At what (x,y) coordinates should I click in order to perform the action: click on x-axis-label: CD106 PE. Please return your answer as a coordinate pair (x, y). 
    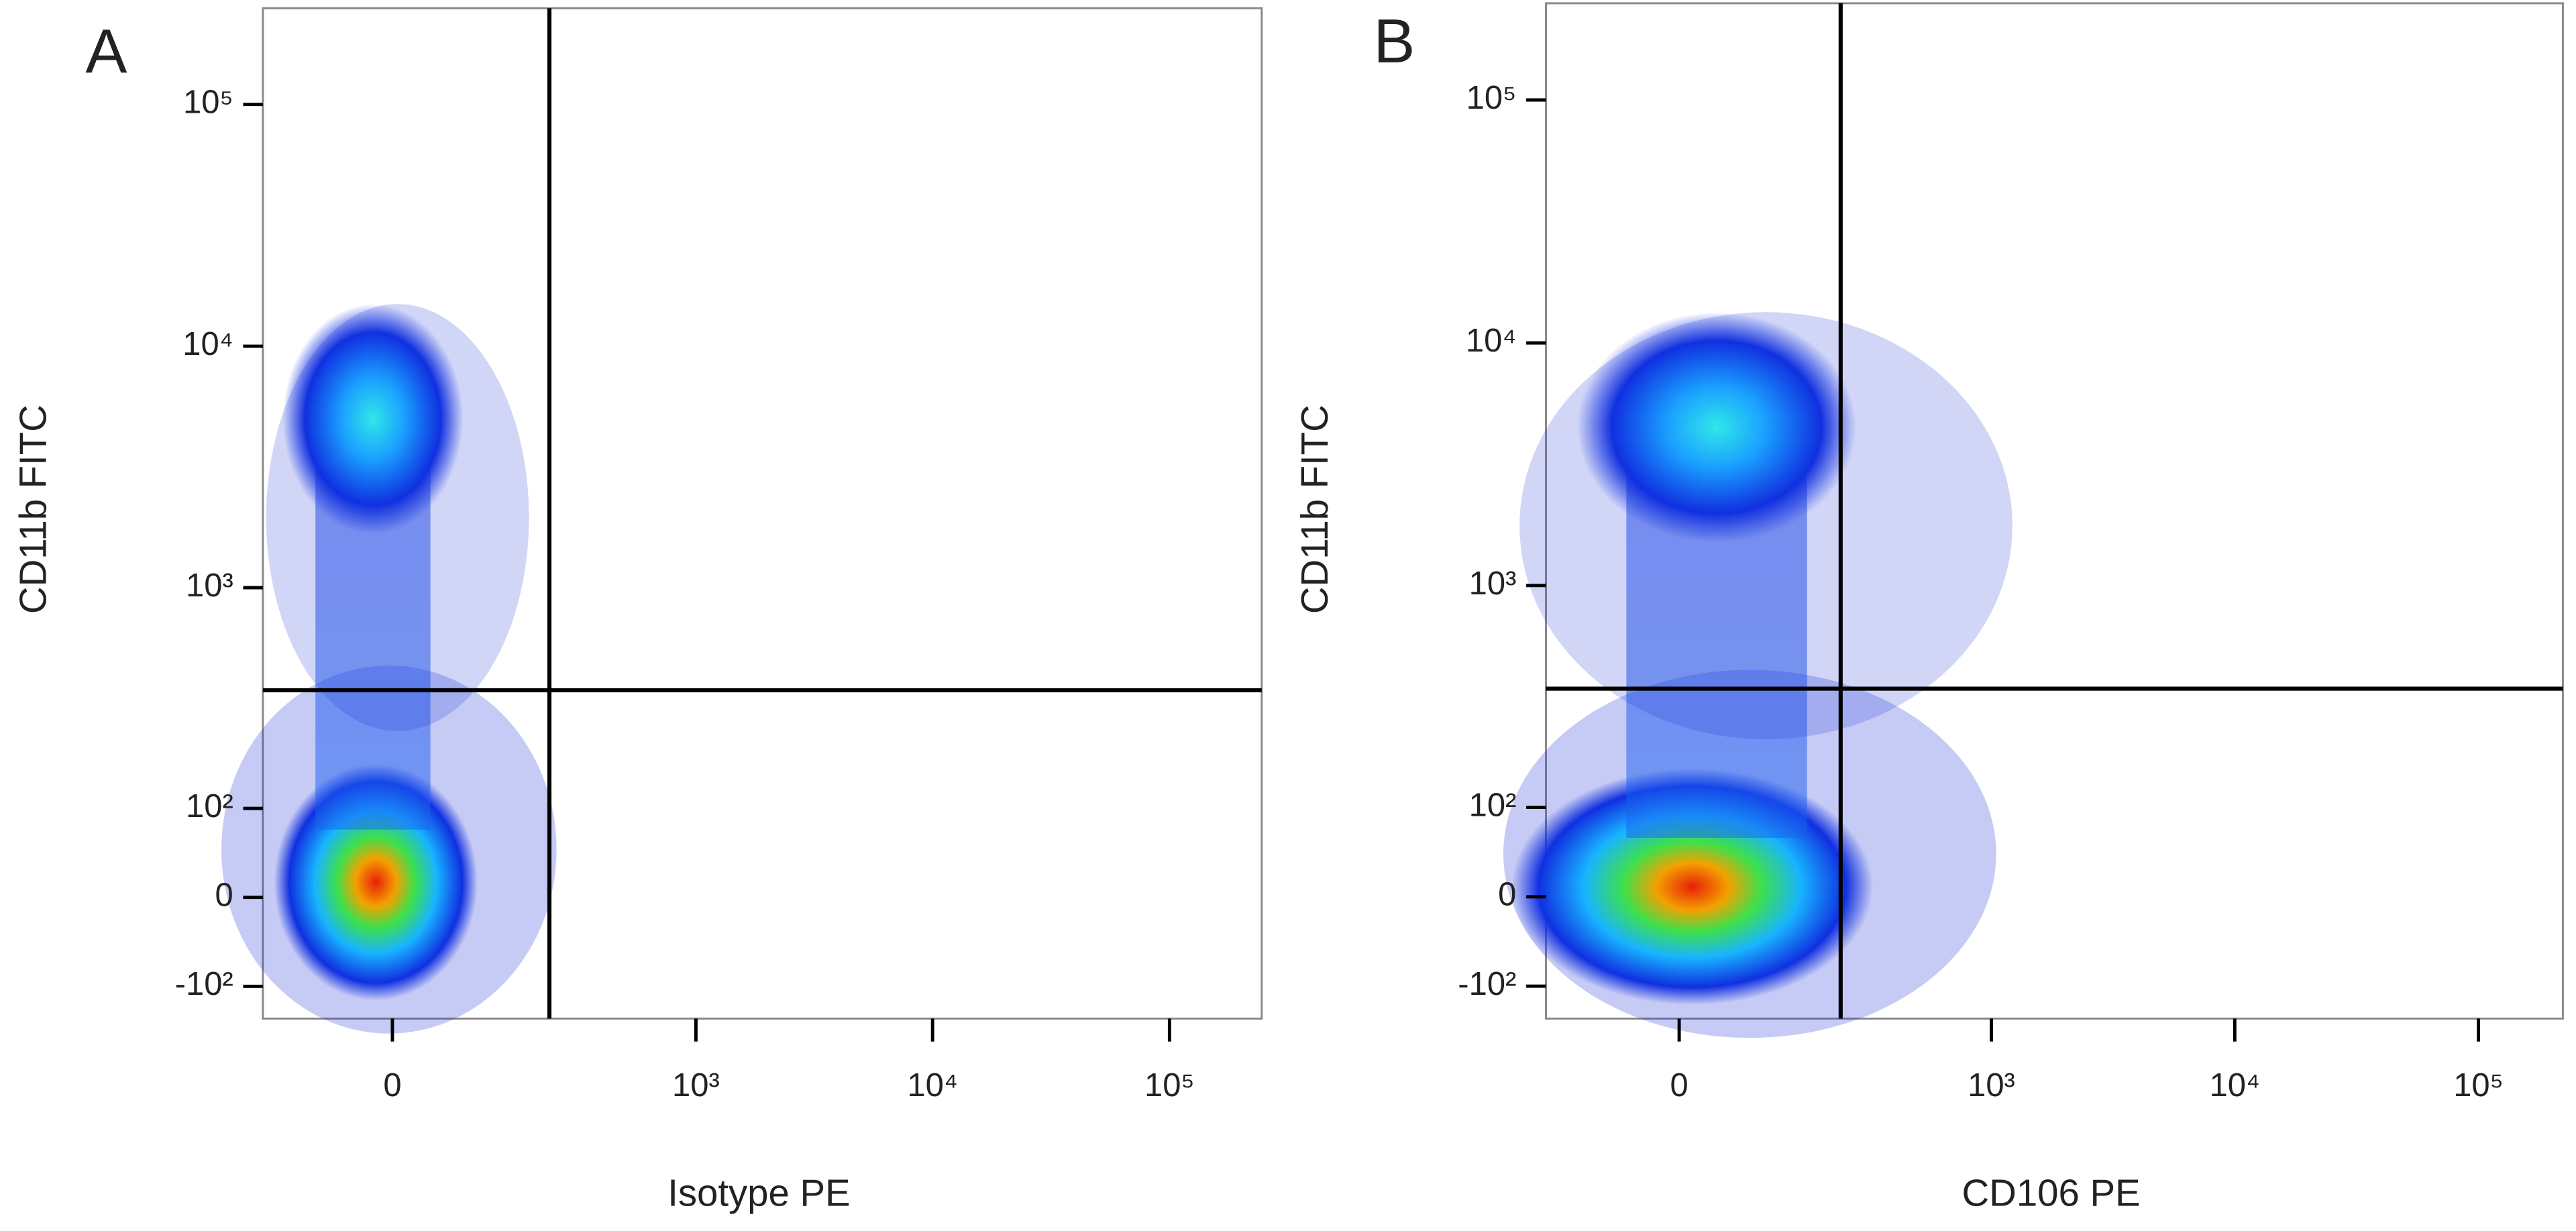
    Looking at the image, I should click on (2051, 1193).